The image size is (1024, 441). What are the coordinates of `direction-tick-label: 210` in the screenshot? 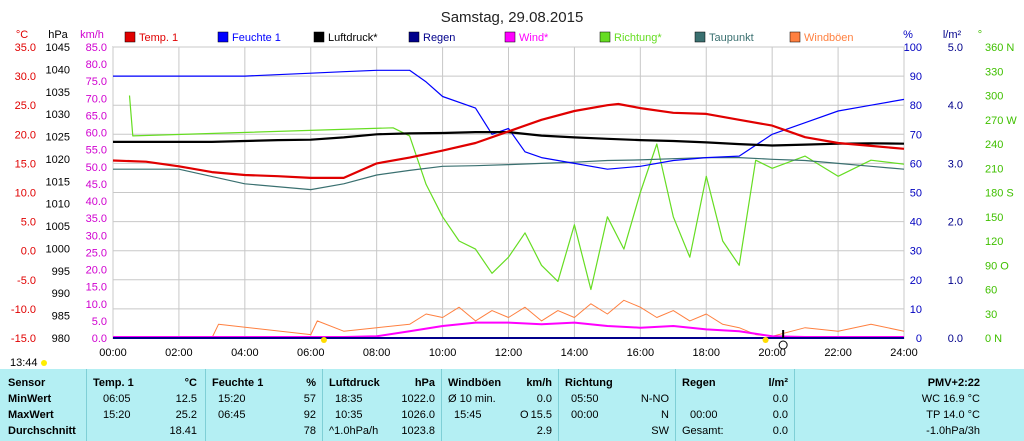 It's located at (994, 169).